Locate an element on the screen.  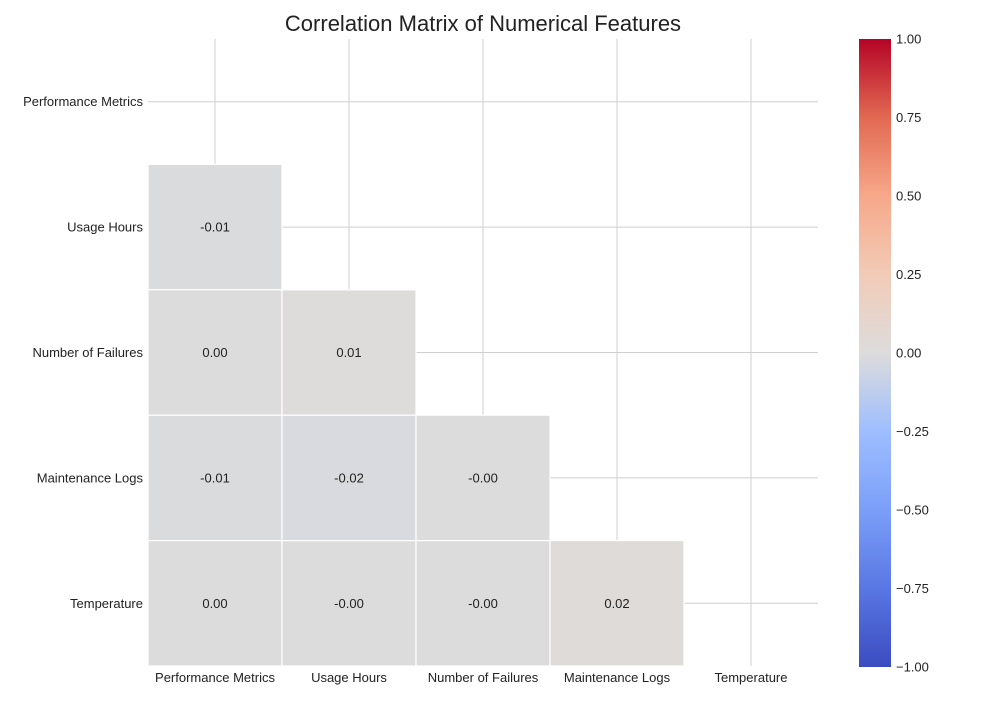
colorbar-tick-label: 0.00 is located at coordinates (908, 353).